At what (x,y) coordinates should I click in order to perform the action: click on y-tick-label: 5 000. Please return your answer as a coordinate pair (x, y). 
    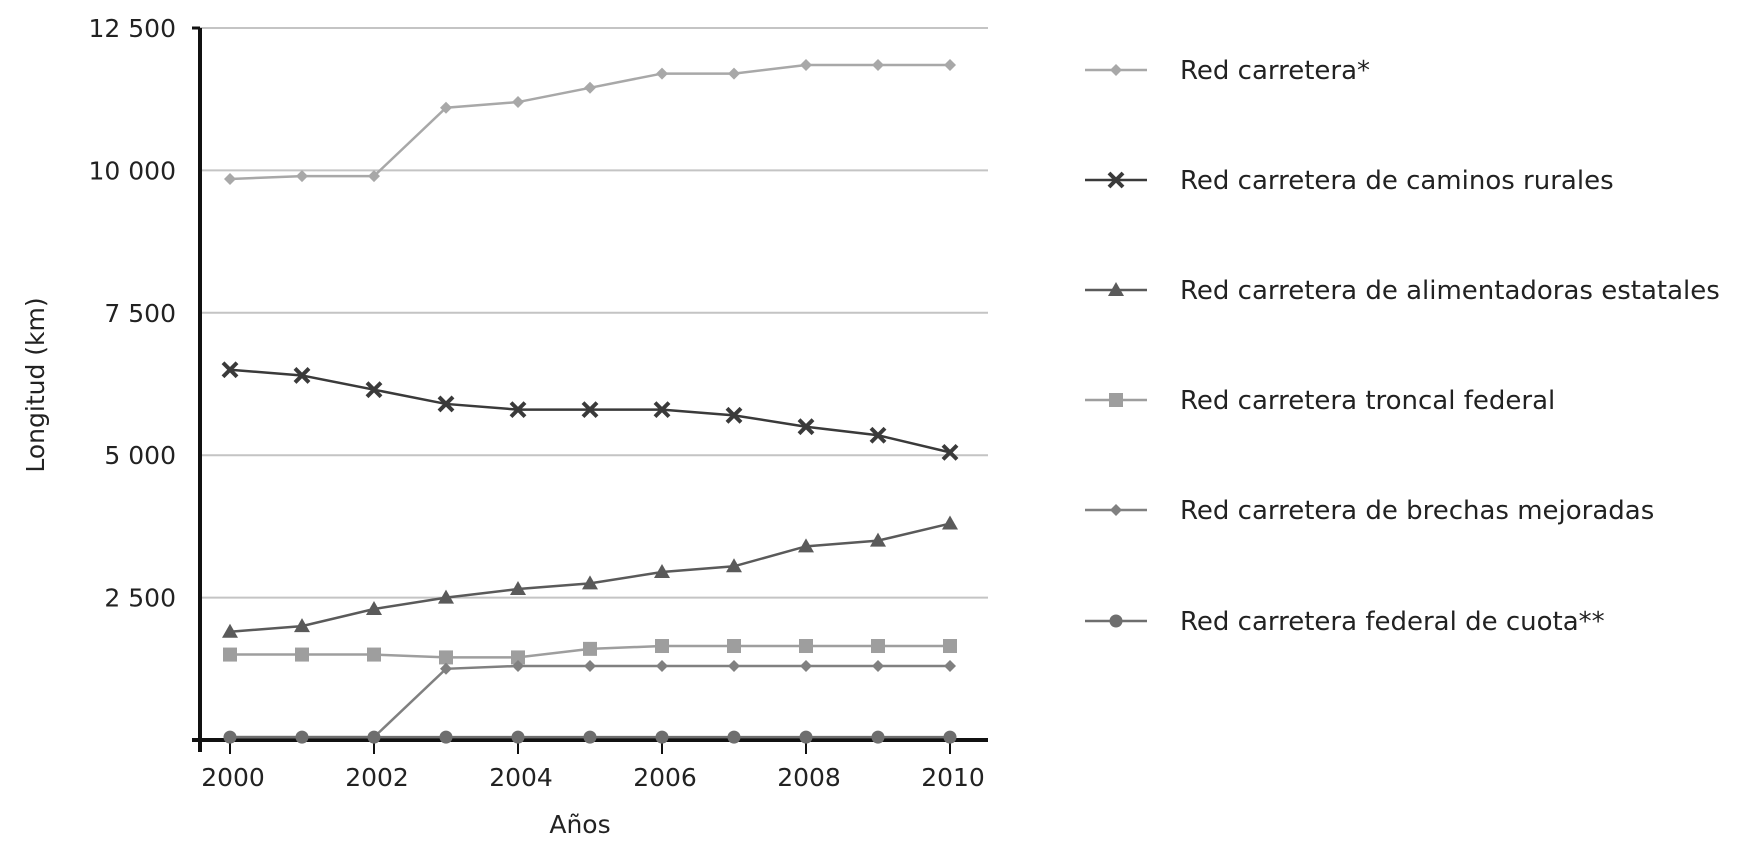
    Looking at the image, I should click on (140, 455).